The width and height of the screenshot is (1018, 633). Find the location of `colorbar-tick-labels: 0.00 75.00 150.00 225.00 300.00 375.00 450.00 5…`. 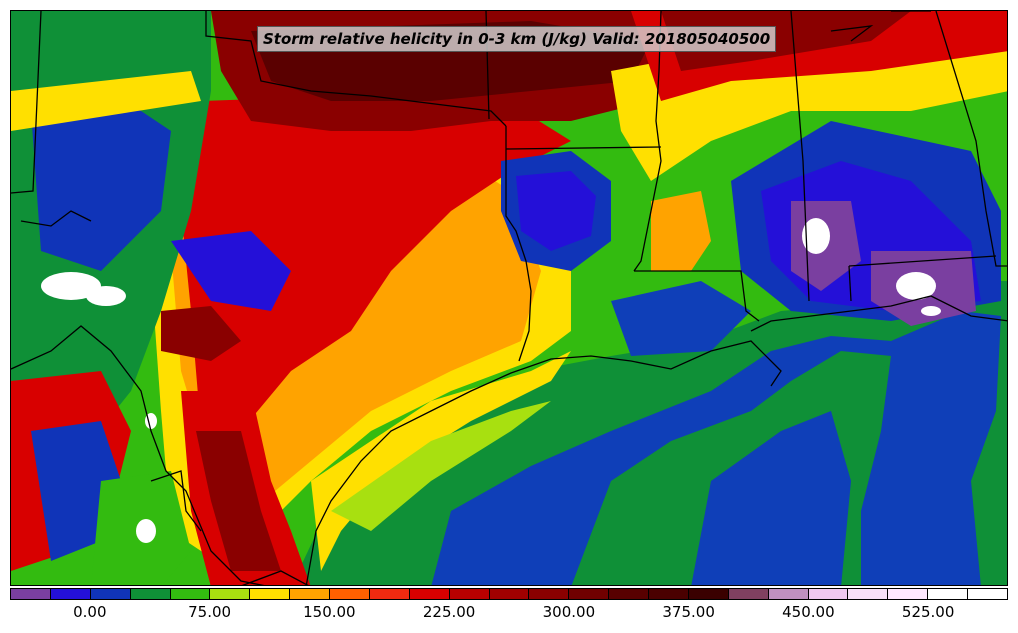

colorbar-tick-labels: 0.00 75.00 150.00 225.00 300.00 375.00 450.00 5… is located at coordinates (509, 616).